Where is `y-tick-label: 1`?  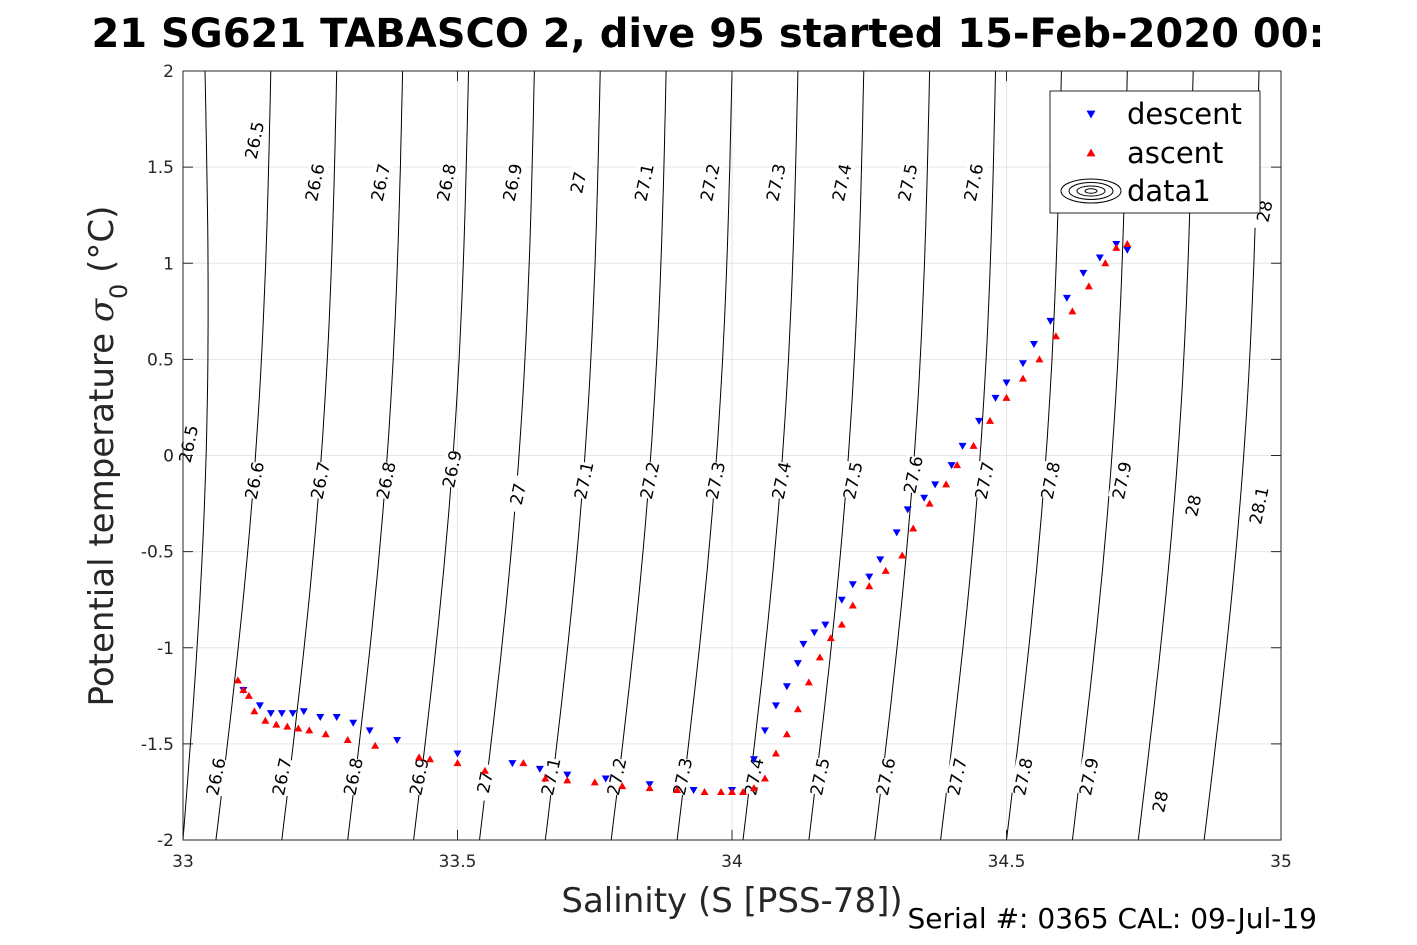 y-tick-label: 1 is located at coordinates (168, 264).